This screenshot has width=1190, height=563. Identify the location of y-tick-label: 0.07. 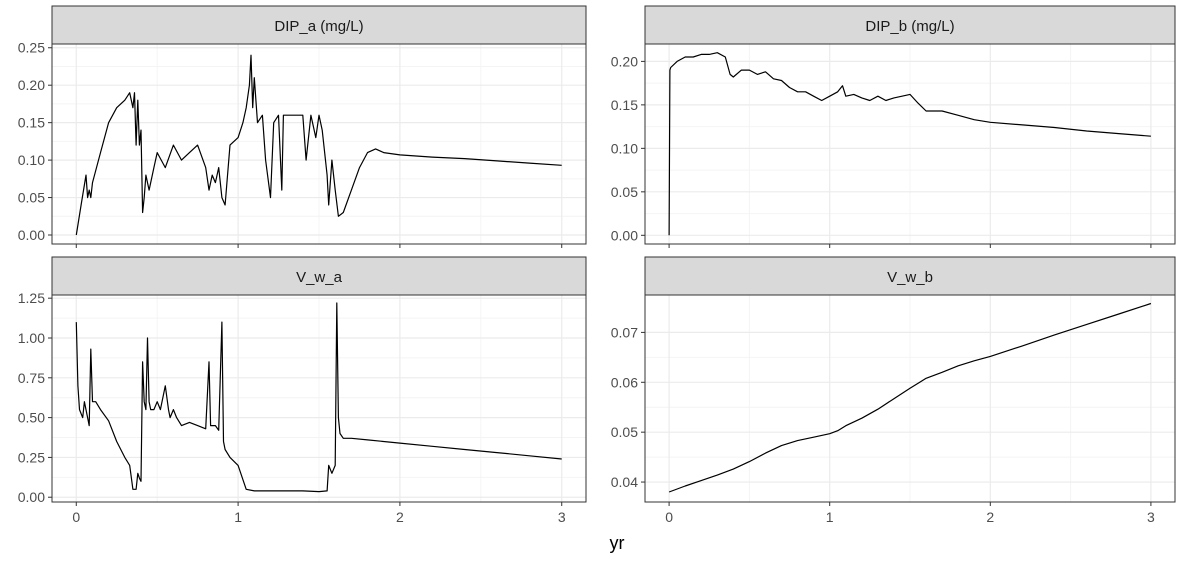
(624, 332).